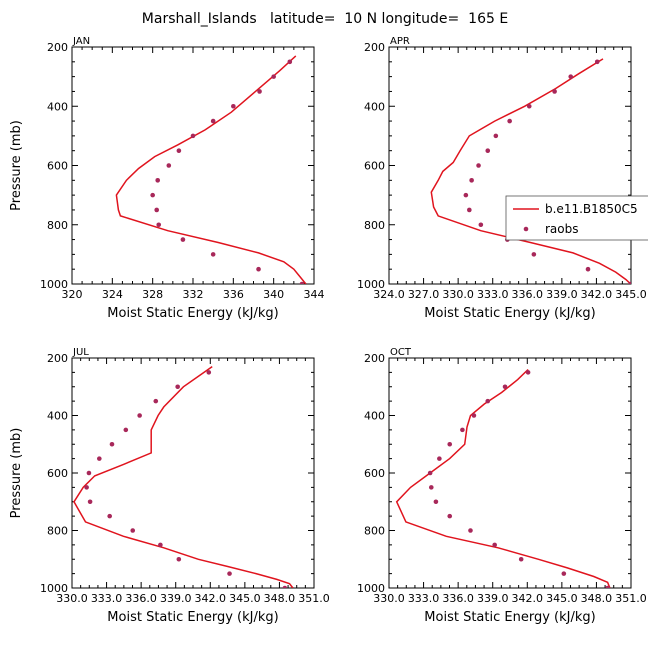 This screenshot has height=649, width=648. Describe the element at coordinates (273, 294) in the screenshot. I see `x-tick-label: 340` at that location.